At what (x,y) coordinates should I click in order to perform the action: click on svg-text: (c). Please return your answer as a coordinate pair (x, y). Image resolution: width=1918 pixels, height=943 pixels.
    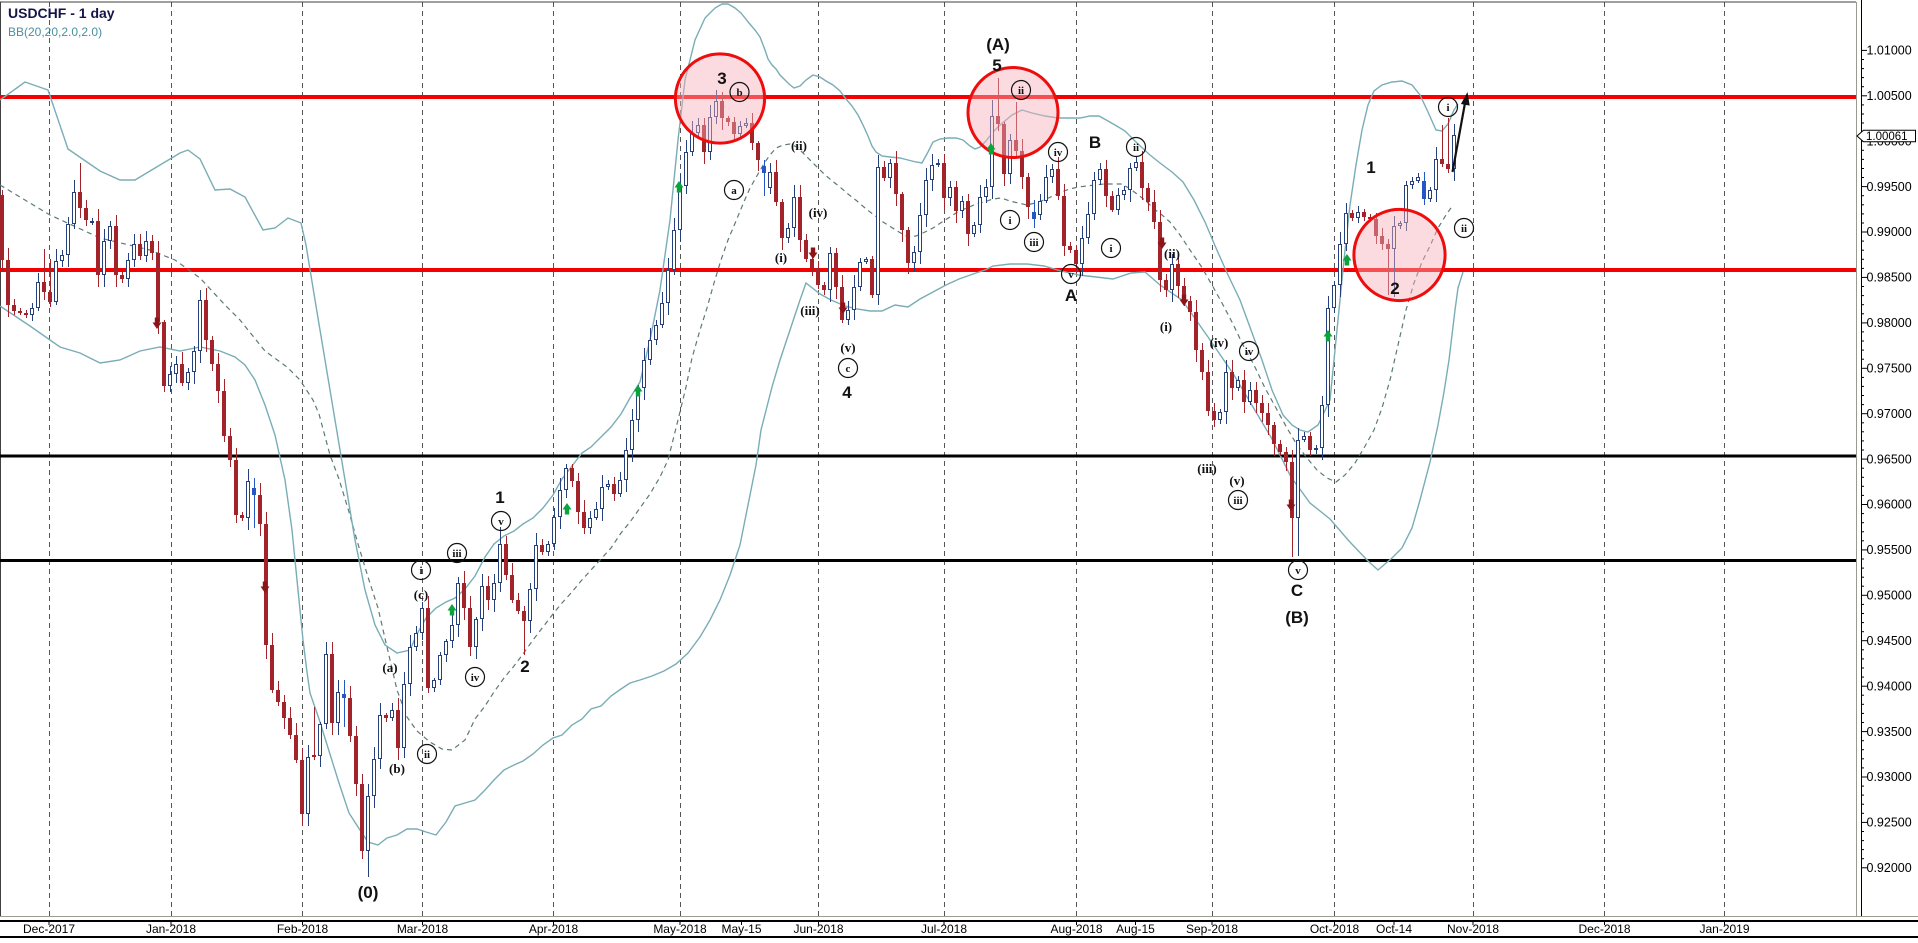
    Looking at the image, I should click on (421, 594).